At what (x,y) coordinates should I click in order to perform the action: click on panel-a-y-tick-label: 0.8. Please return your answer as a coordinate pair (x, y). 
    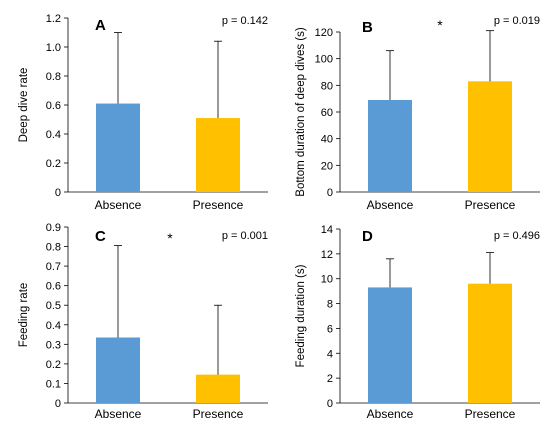
    Looking at the image, I should click on (53, 77).